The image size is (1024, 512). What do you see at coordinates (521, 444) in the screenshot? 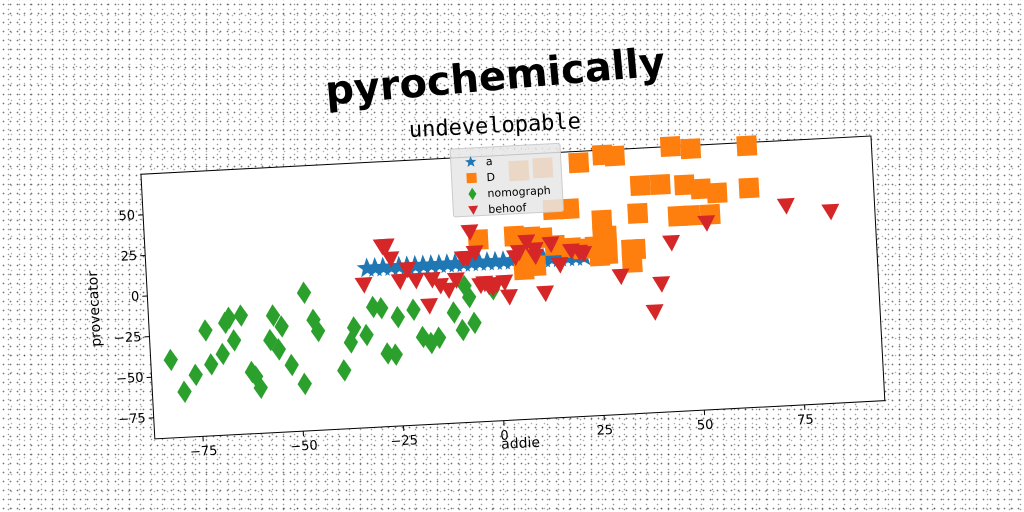
I see `x-axis-label: addie` at bounding box center [521, 444].